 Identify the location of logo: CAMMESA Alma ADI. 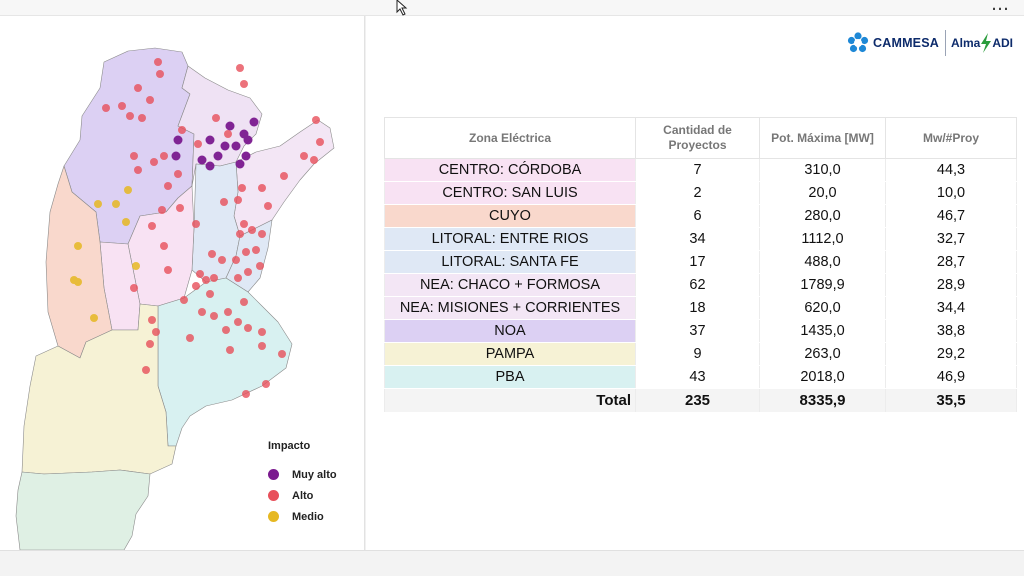
(929, 43).